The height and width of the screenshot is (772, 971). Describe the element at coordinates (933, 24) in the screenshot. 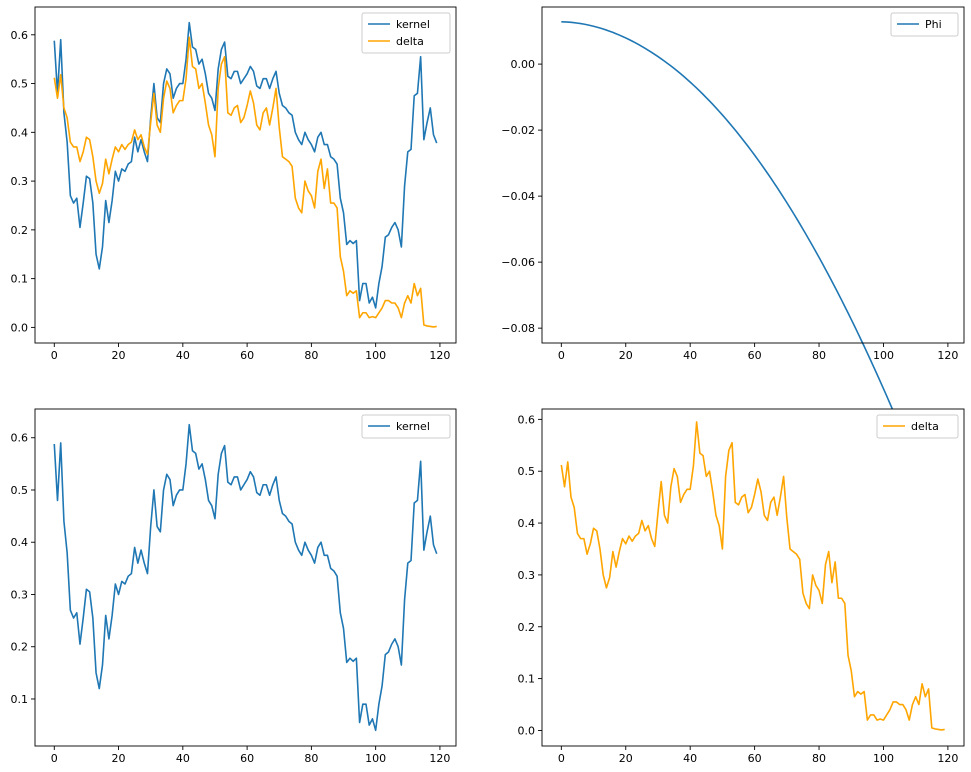

I see `legend-label-Phi: Phi` at that location.